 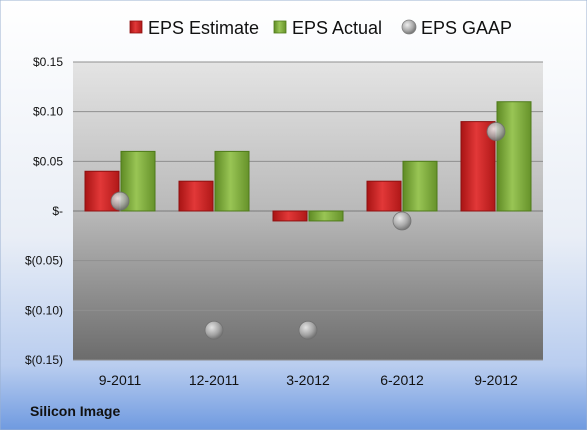 What do you see at coordinates (44, 261) in the screenshot?
I see `y-tick-label: $(0.05)` at bounding box center [44, 261].